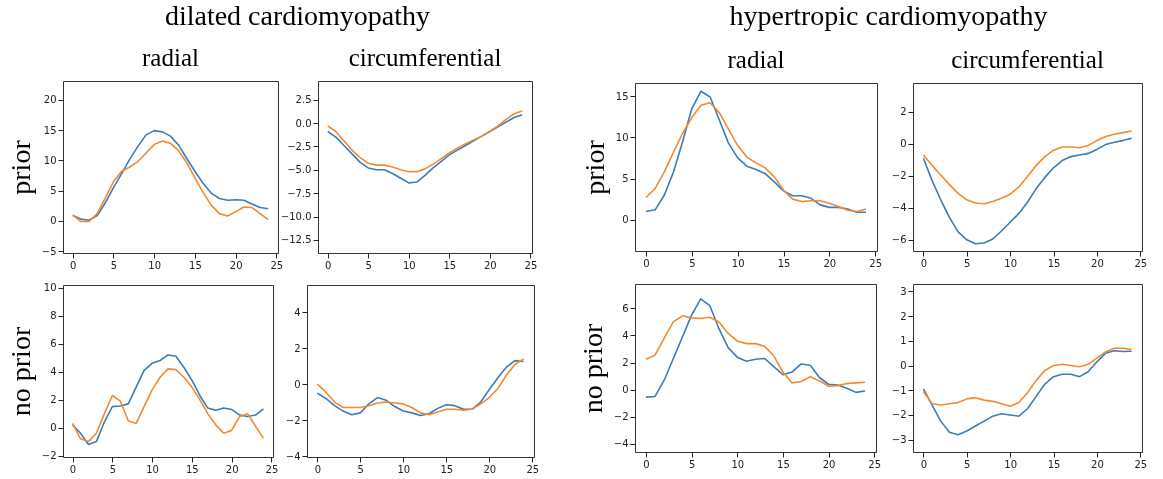  Describe the element at coordinates (299, 146) in the screenshot. I see `y-tick-label: −2.5` at that location.